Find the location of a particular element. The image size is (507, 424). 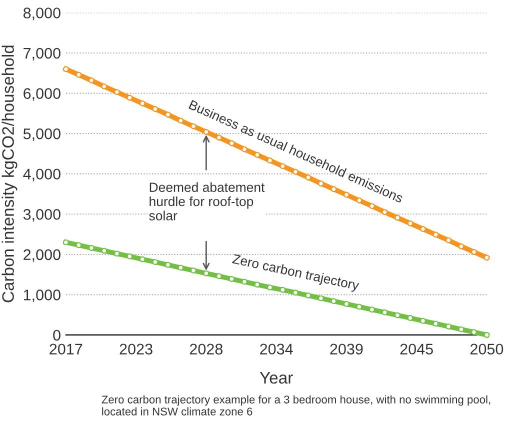

x-tick-label: 2039 is located at coordinates (346, 349).